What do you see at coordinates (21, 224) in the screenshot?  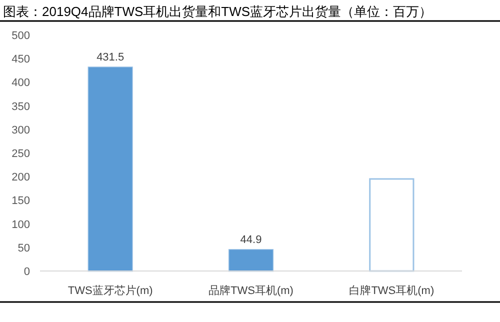 I see `y-tick-label: 100` at bounding box center [21, 224].